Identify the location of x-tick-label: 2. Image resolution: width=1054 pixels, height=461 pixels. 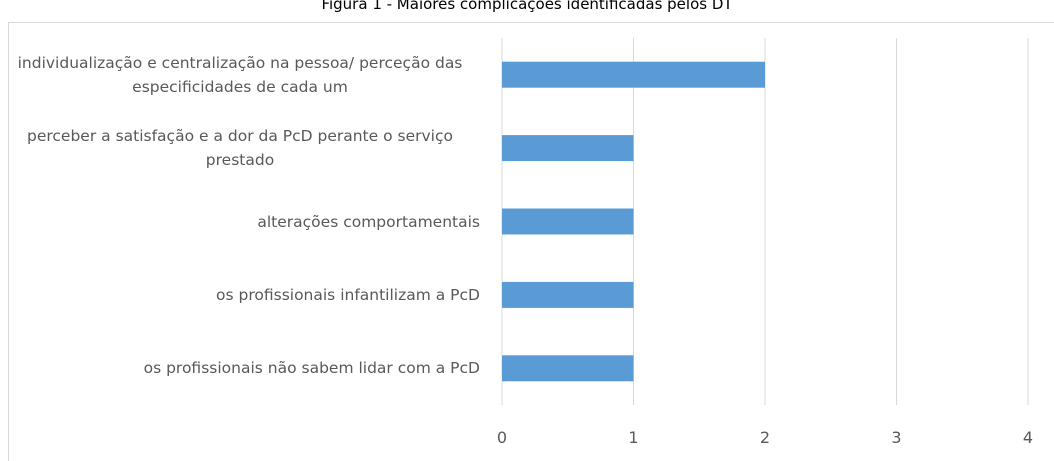
(765, 437).